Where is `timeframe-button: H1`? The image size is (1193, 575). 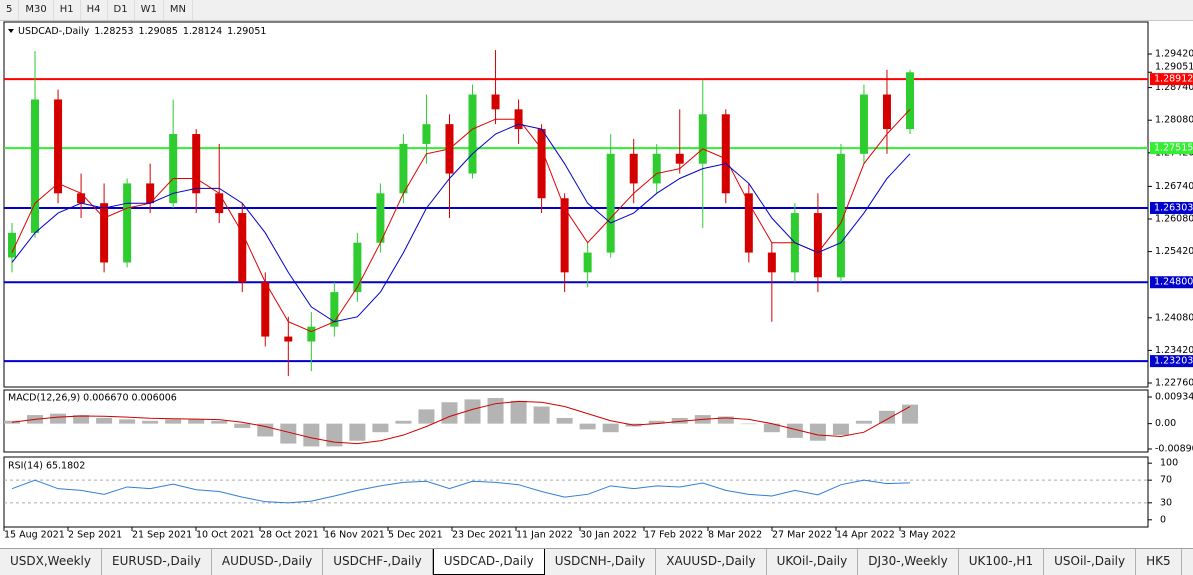
timeframe-button: H1 is located at coordinates (67, 10).